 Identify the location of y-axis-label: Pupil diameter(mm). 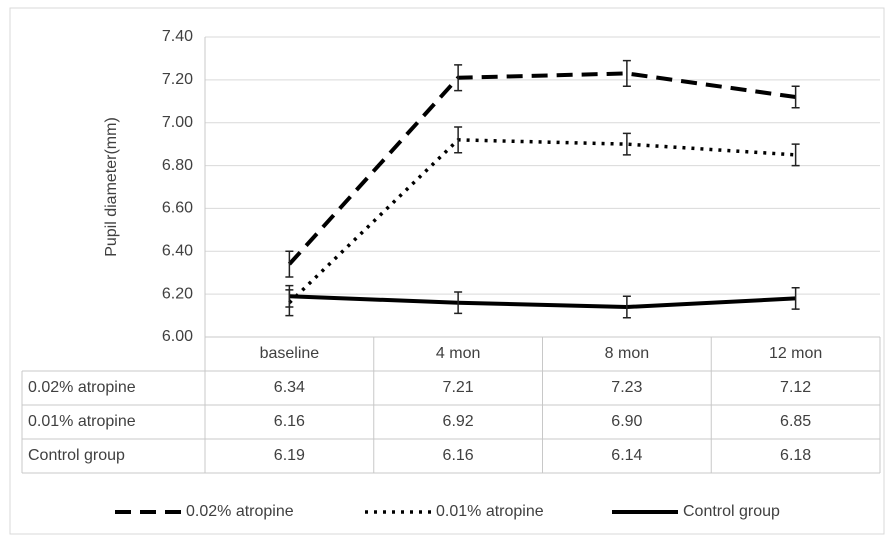
(111, 187).